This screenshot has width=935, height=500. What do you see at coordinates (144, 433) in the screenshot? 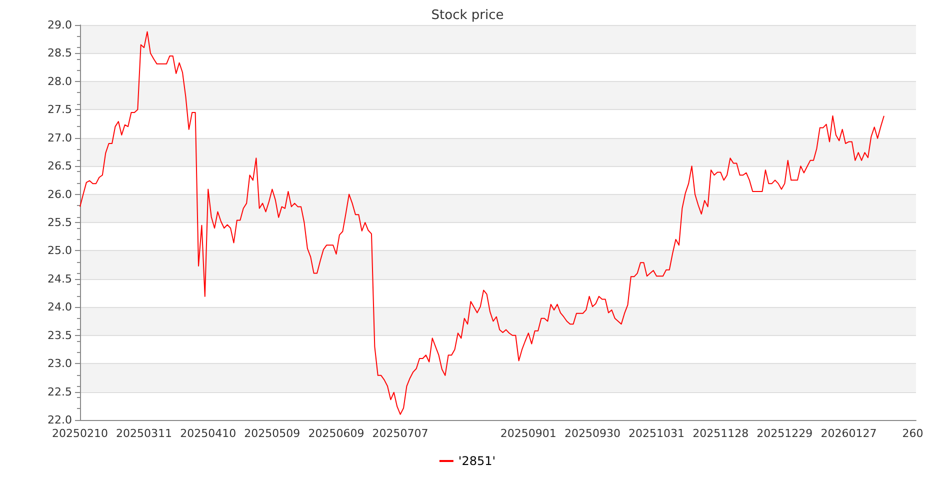
I see `x-tick-label: 20250311` at bounding box center [144, 433].